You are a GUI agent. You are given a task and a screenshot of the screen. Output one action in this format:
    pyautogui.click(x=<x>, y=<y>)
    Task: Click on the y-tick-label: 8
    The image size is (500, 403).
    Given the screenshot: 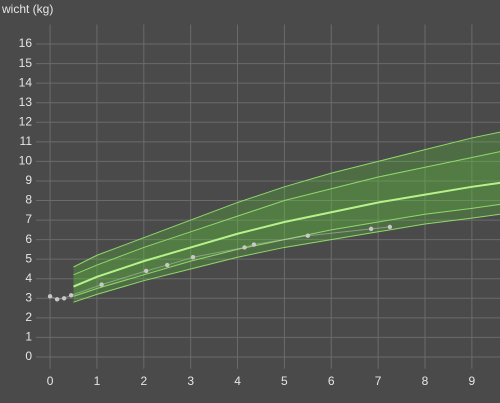 What is the action you would take?
    pyautogui.click(x=28, y=200)
    